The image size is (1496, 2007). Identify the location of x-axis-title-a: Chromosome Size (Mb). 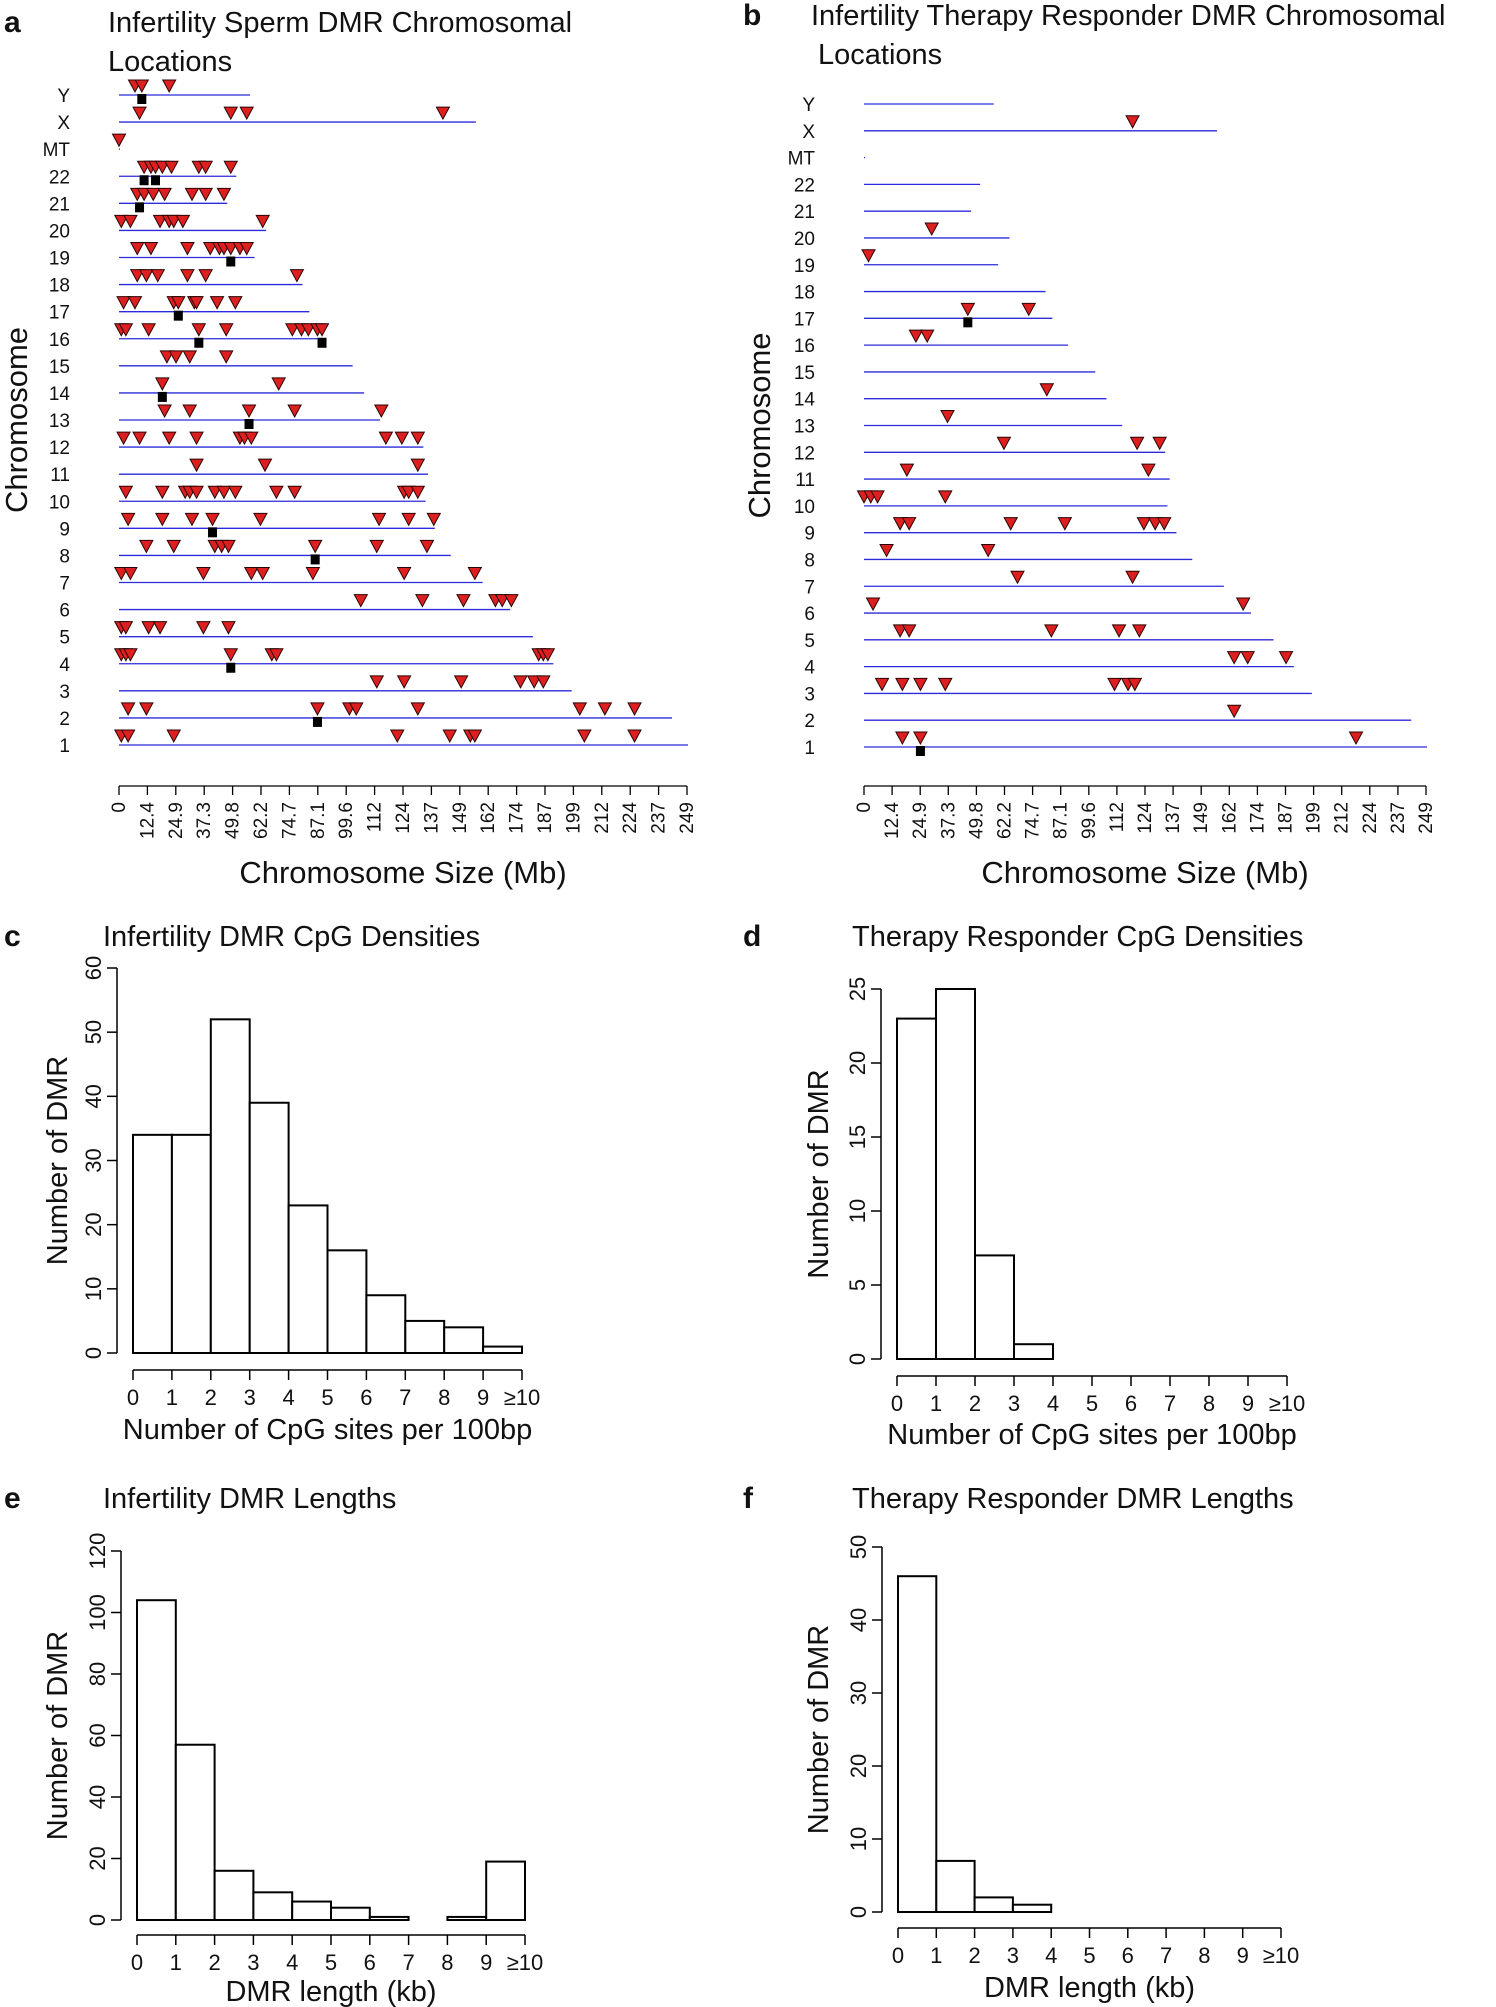
(402, 872).